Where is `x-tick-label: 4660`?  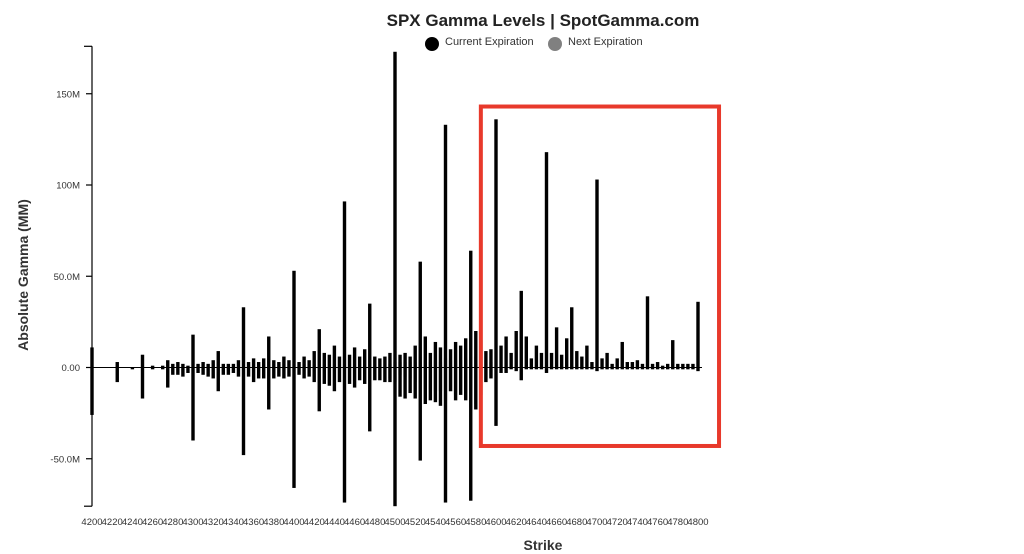
x-tick-label: 4660 is located at coordinates (556, 522).